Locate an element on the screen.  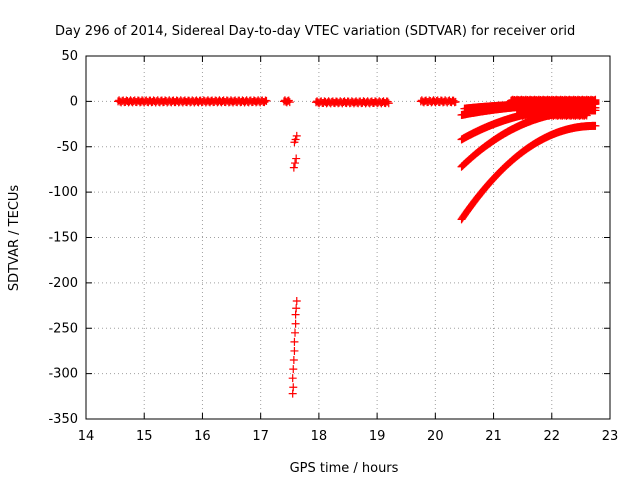
y-tick-label: -200 is located at coordinates (63, 283).